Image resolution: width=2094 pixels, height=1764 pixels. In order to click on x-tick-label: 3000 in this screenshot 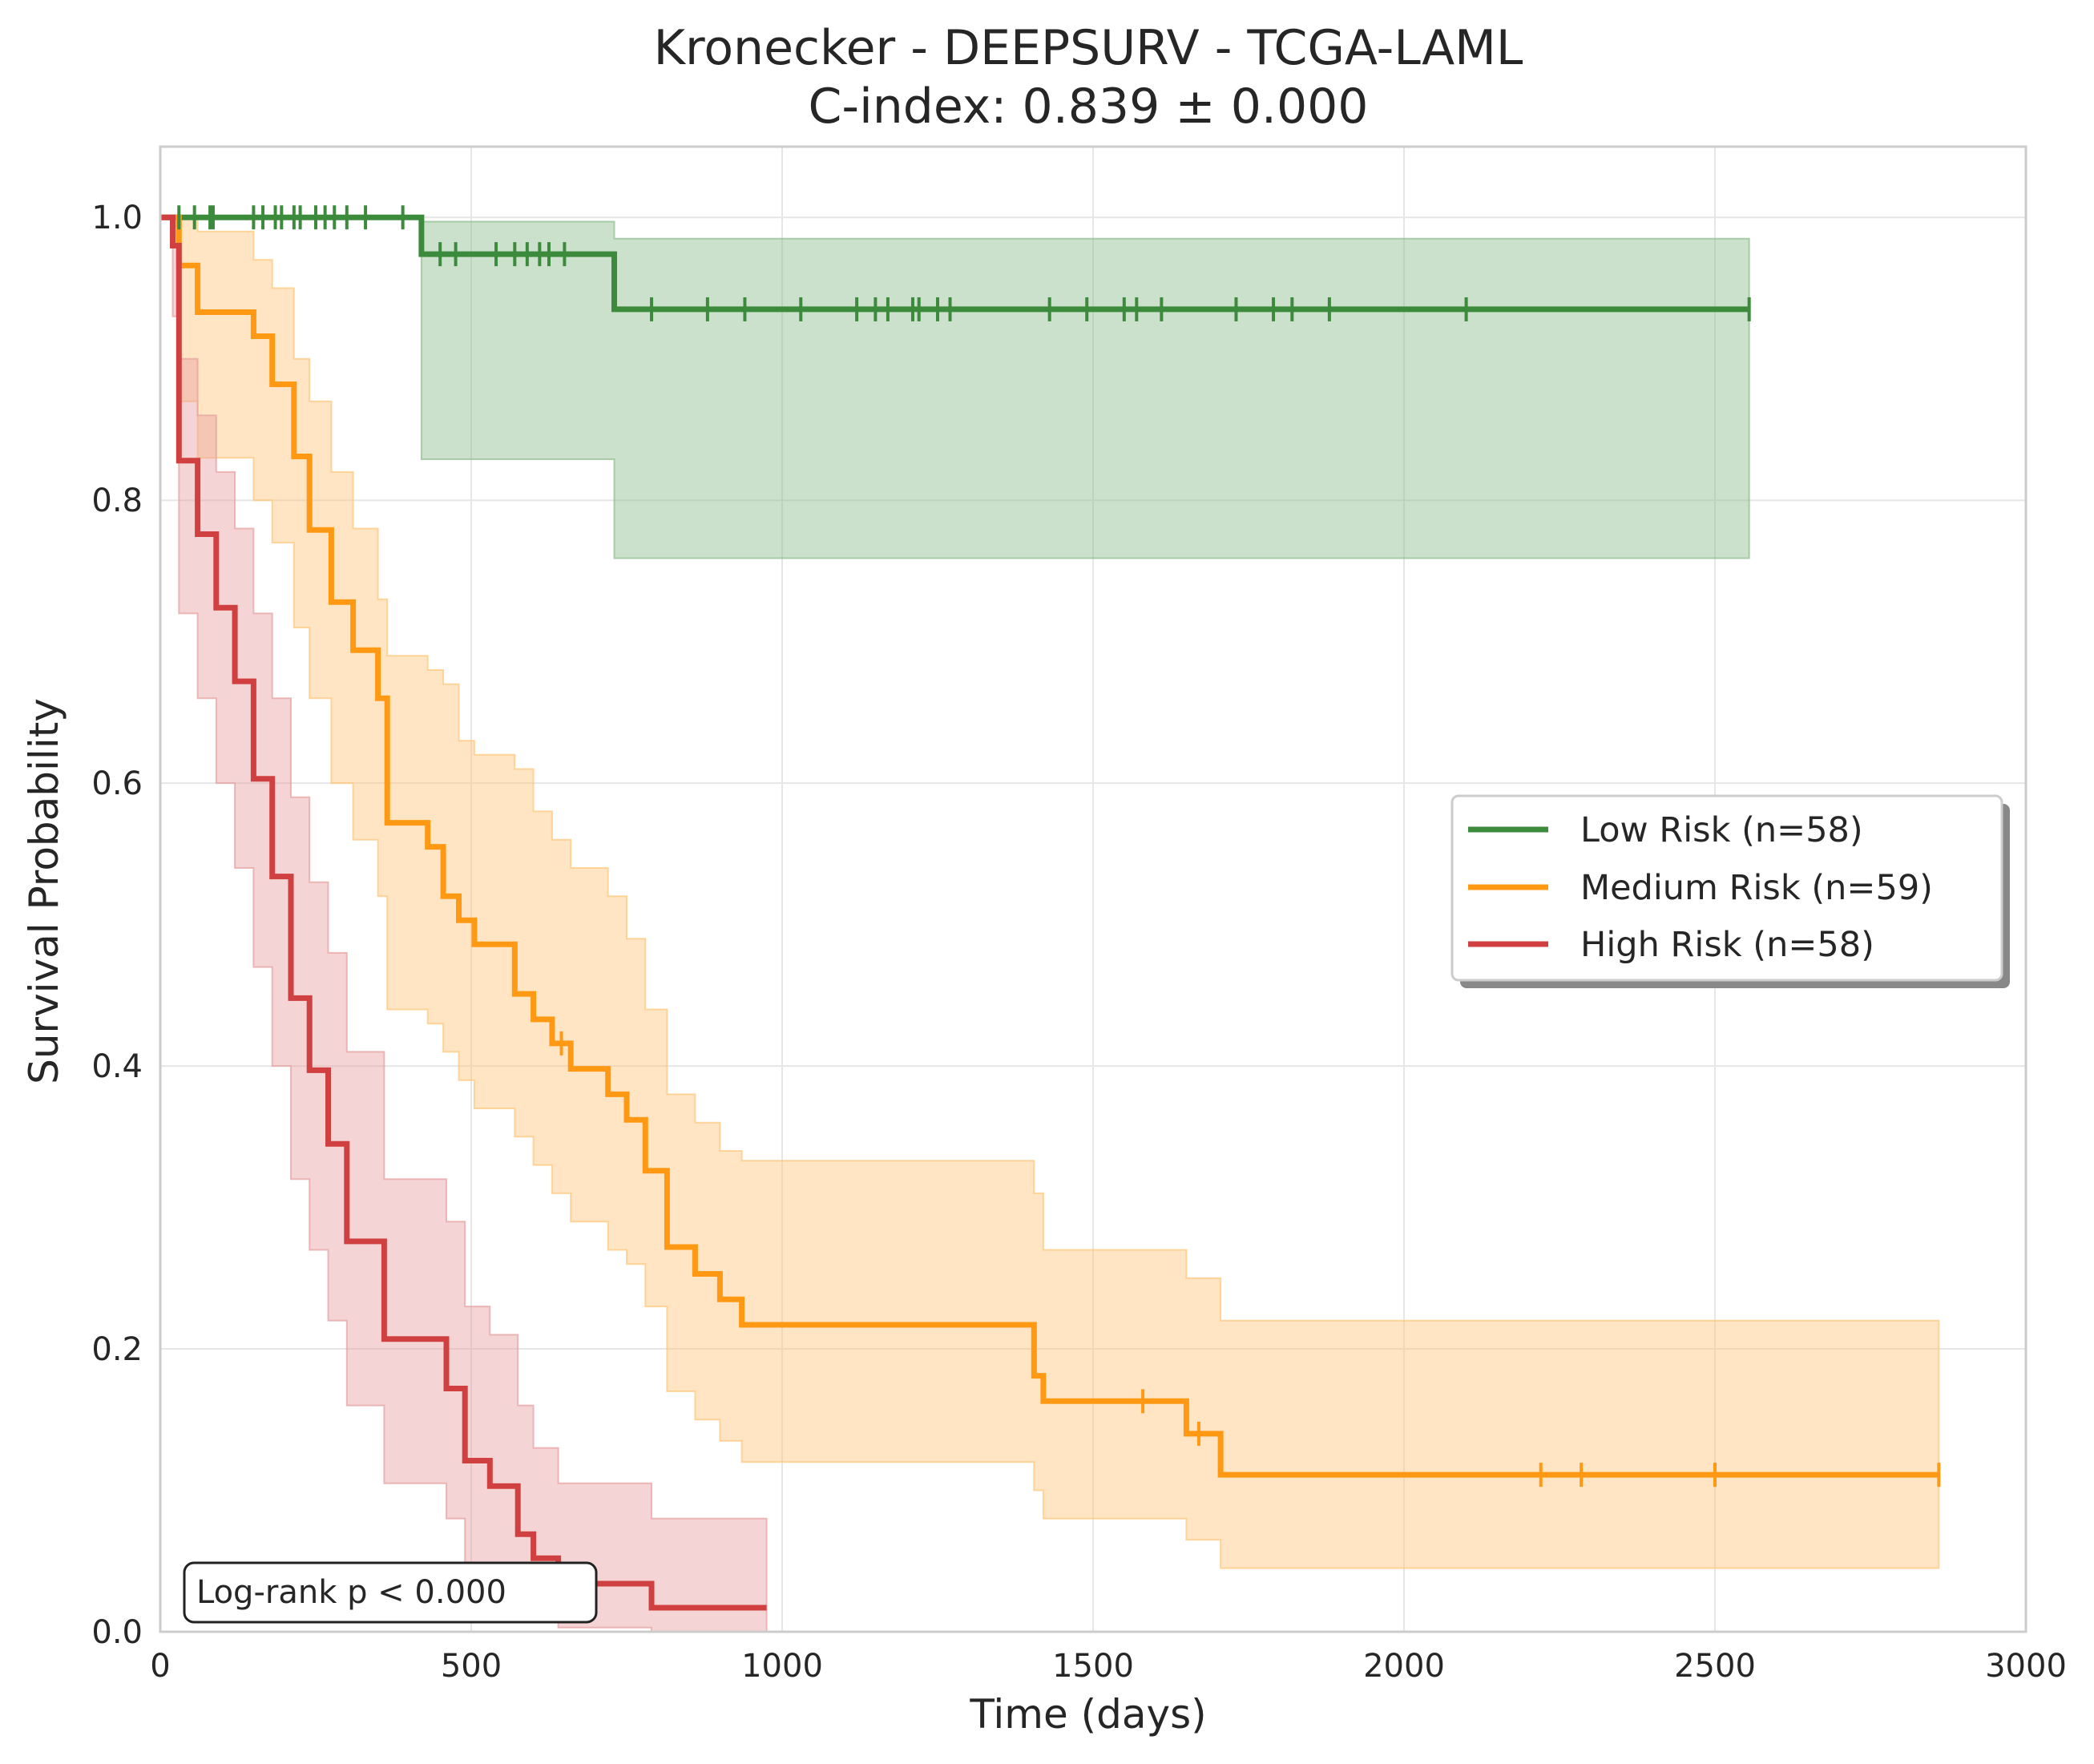, I will do `click(2026, 1667)`.